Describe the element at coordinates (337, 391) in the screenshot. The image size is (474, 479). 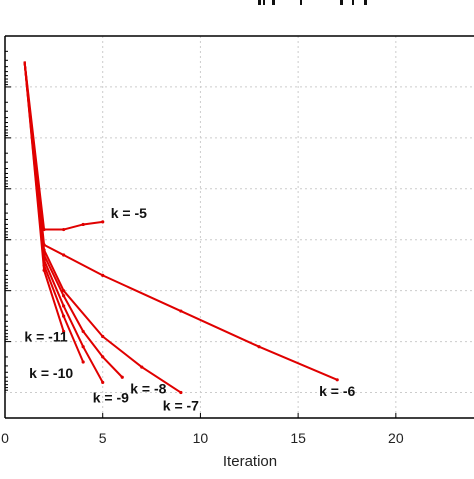
I see `series-annotation: k = -6` at that location.